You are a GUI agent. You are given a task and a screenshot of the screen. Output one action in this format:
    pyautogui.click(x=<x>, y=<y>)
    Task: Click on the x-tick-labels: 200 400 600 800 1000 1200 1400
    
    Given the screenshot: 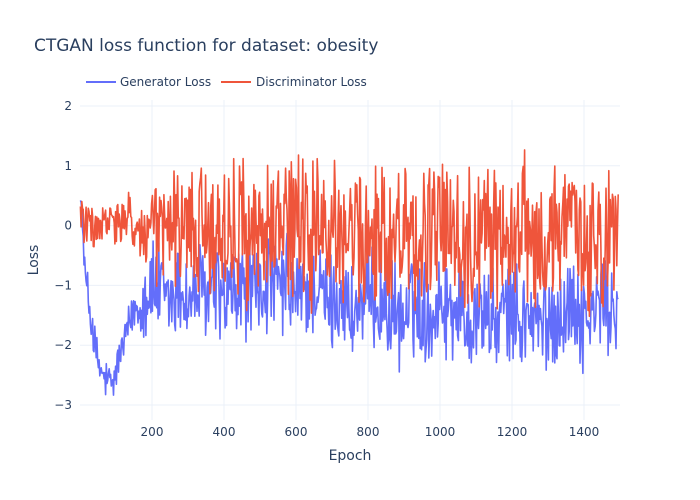 What is the action you would take?
    pyautogui.click(x=370, y=432)
    